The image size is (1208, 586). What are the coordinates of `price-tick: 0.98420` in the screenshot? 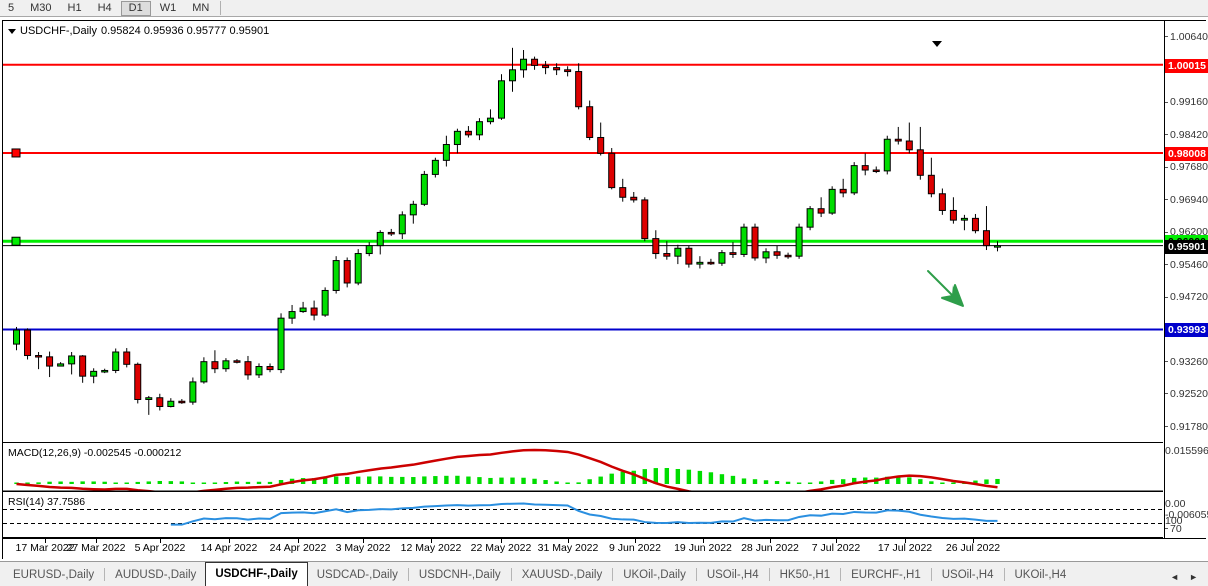 It's located at (1186, 135).